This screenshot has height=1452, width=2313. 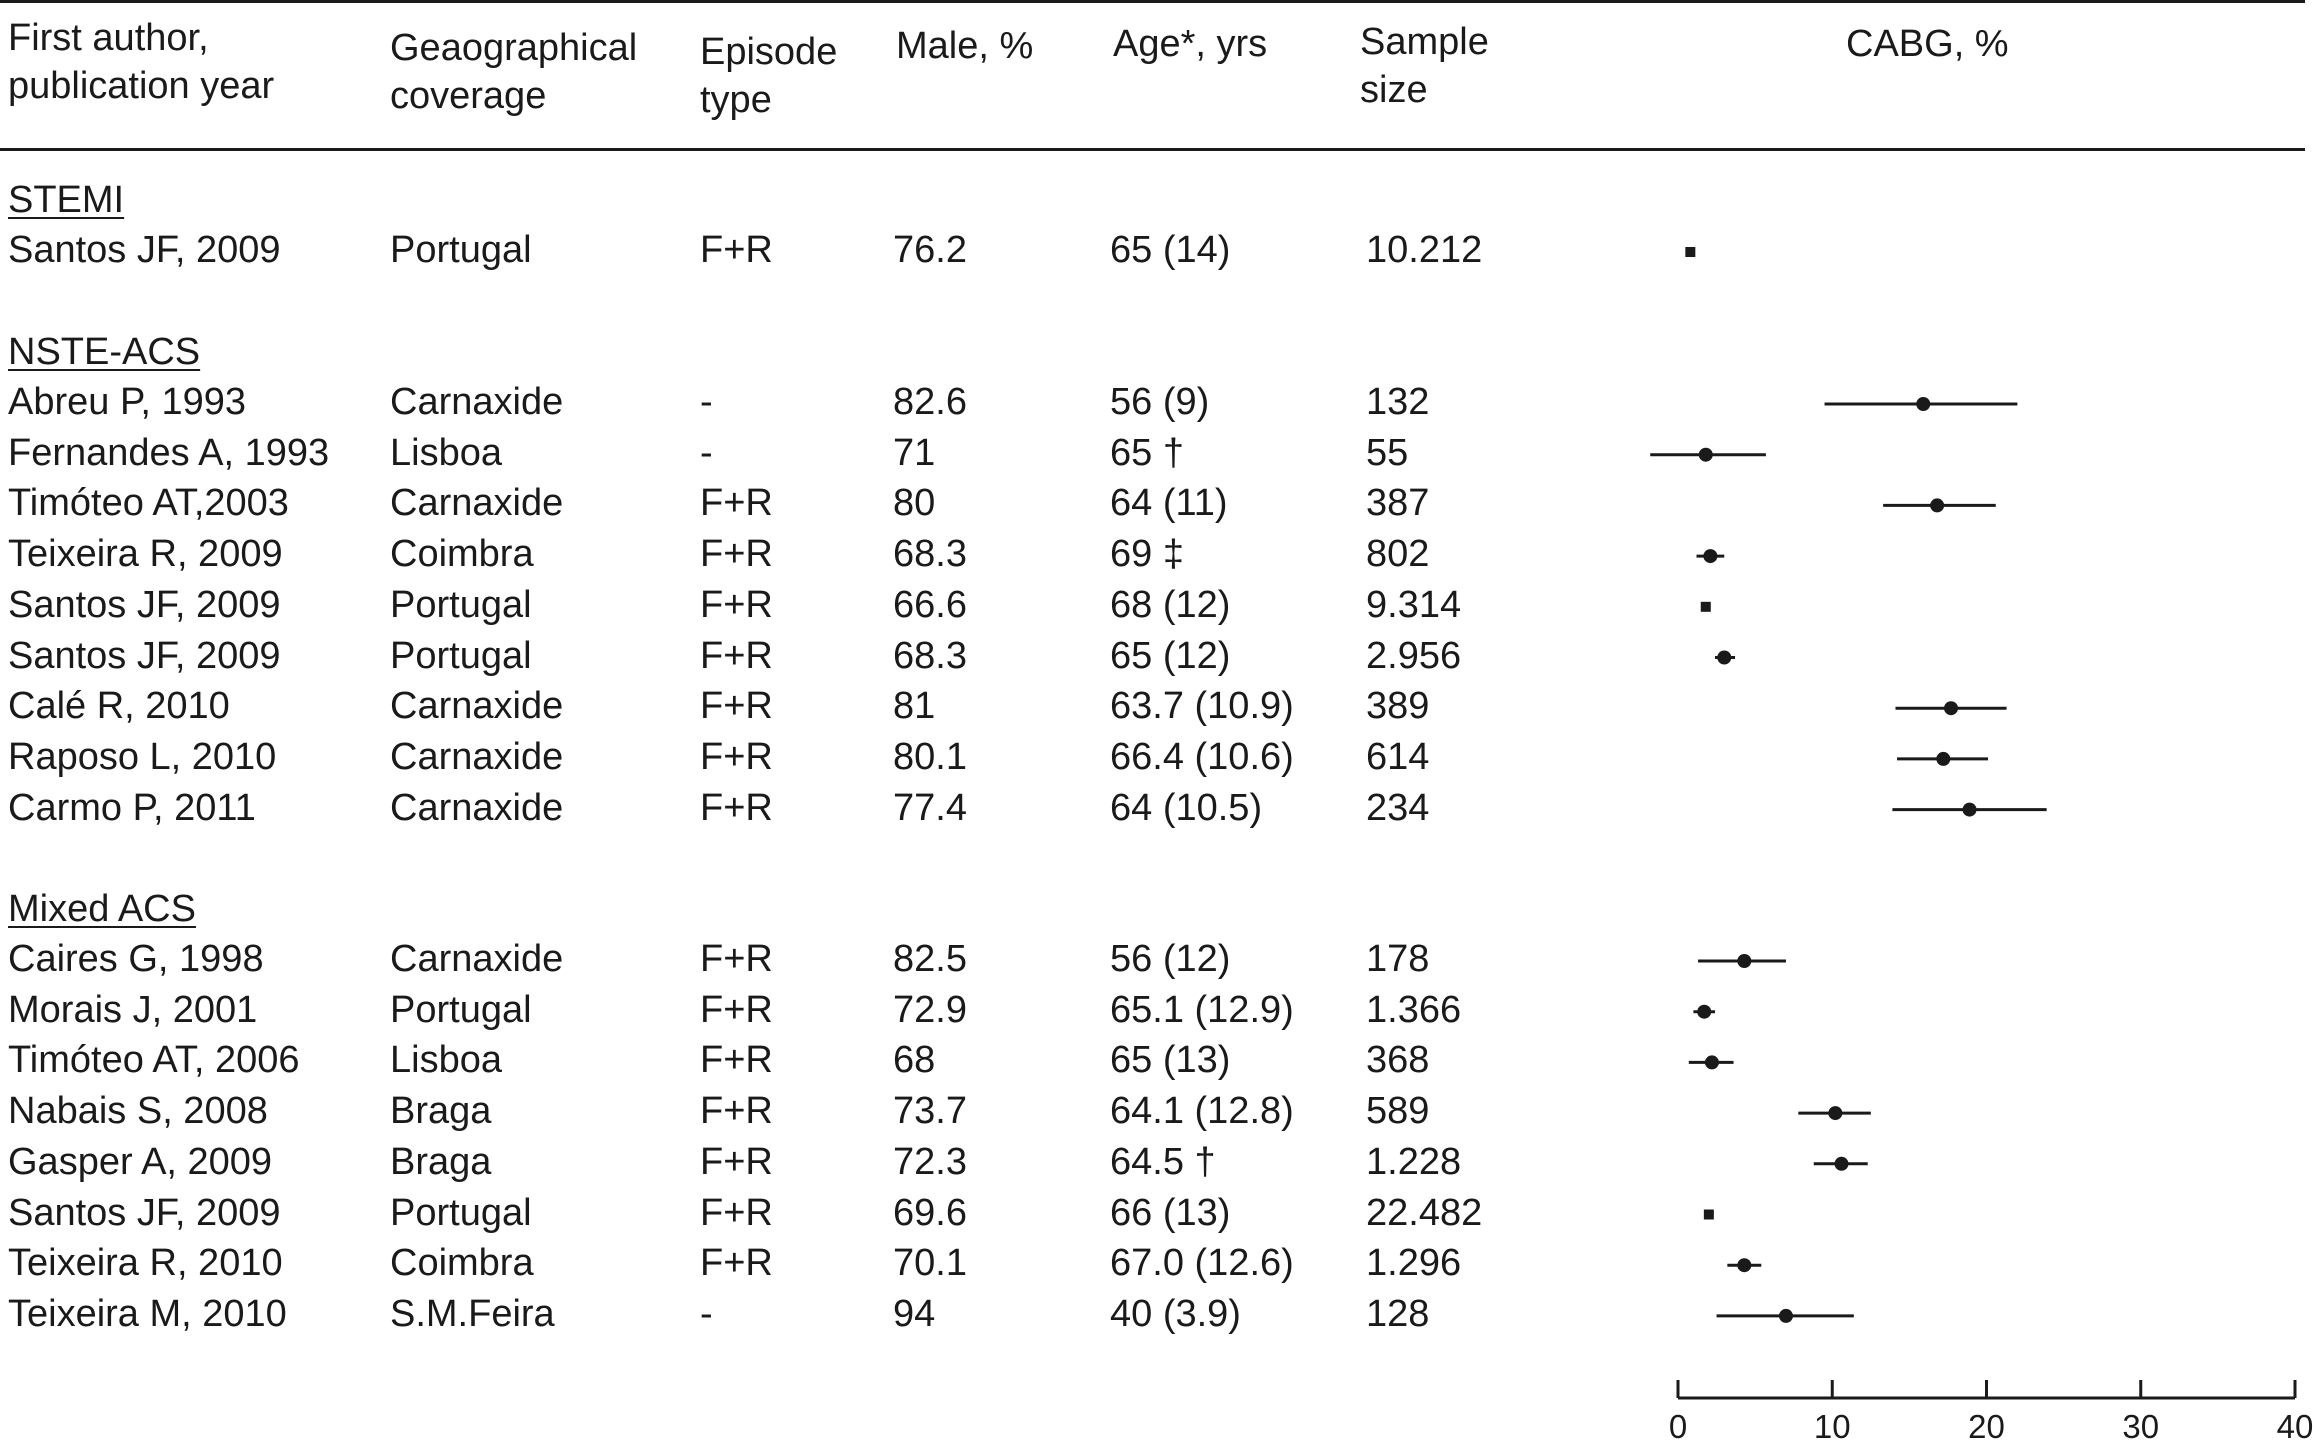 I want to click on cell-male: 66.6, so click(x=930, y=604).